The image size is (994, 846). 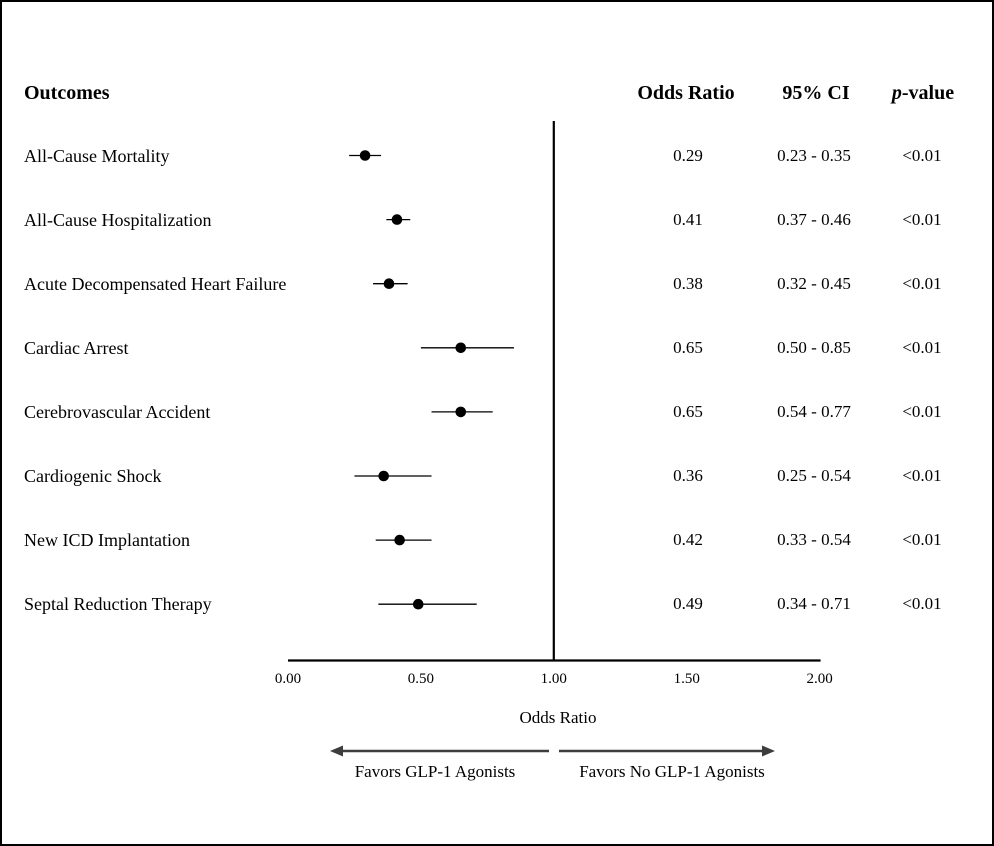 I want to click on ci-value: 0.50 - 0.85, so click(x=814, y=347).